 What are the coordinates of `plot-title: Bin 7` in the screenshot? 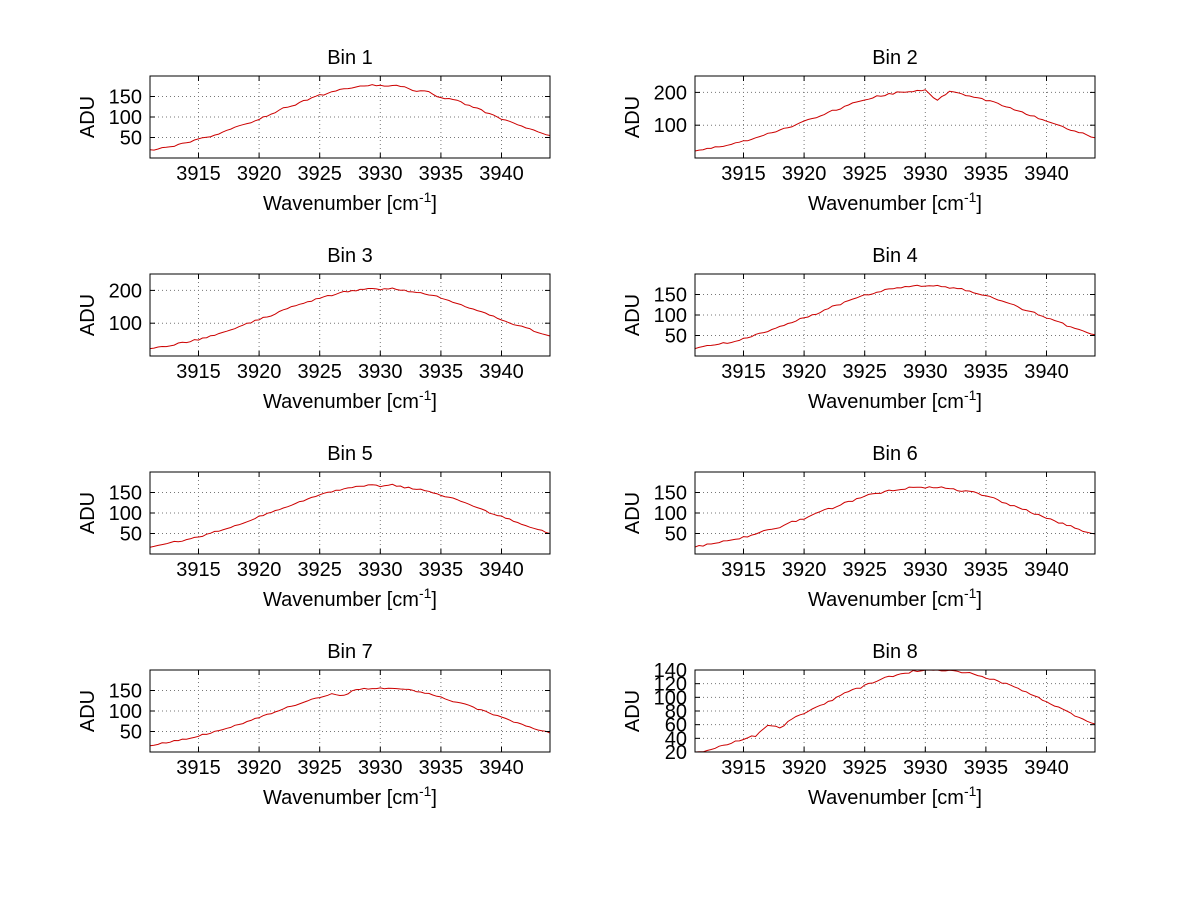 It's located at (350, 652).